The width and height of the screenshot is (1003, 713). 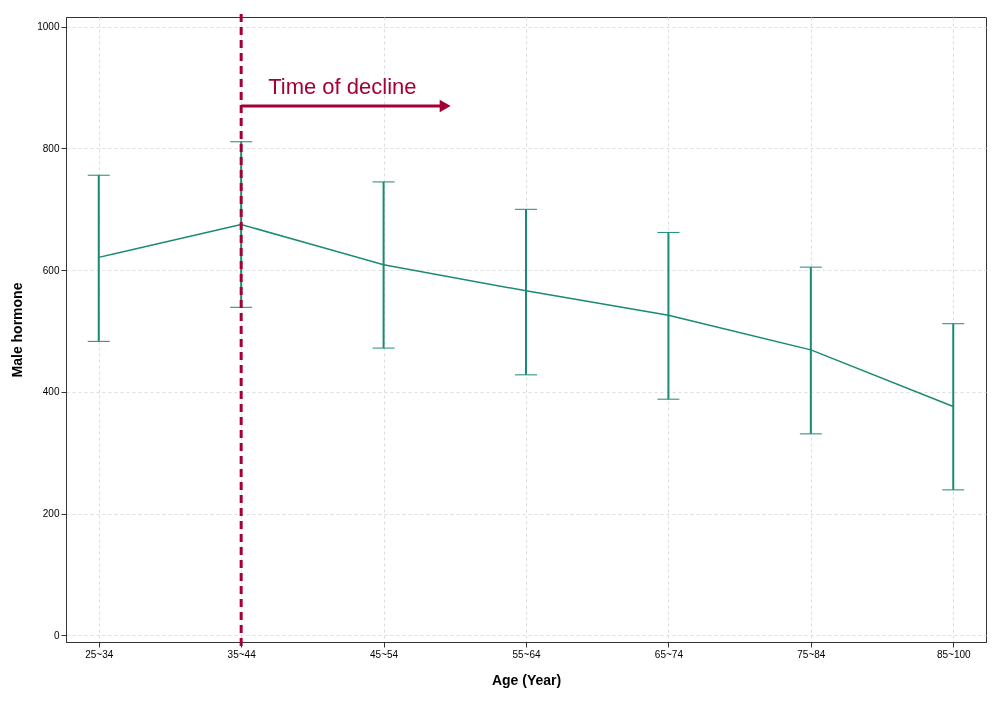 What do you see at coordinates (384, 654) in the screenshot?
I see `x-tick-label: 45~54` at bounding box center [384, 654].